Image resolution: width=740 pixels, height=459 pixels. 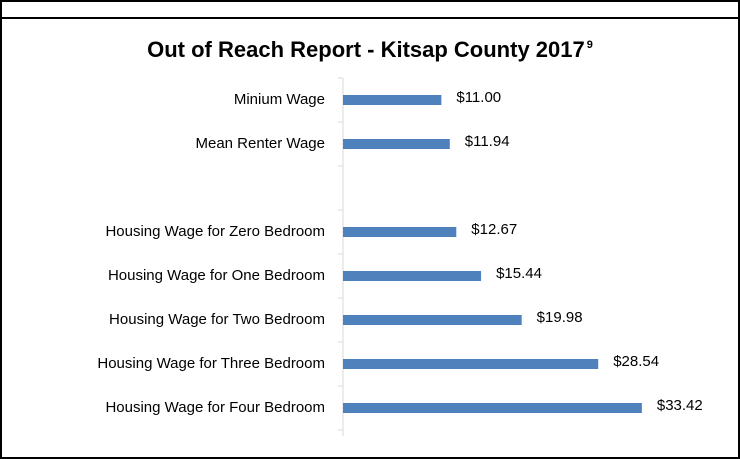 I want to click on value-label: $12.67, so click(x=494, y=229).